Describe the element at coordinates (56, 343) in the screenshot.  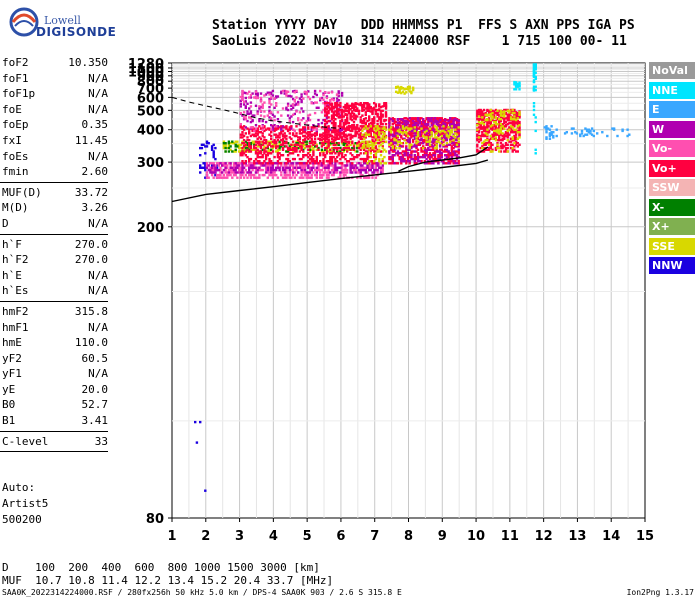
I see `param-row: hmE 110.0` at that location.